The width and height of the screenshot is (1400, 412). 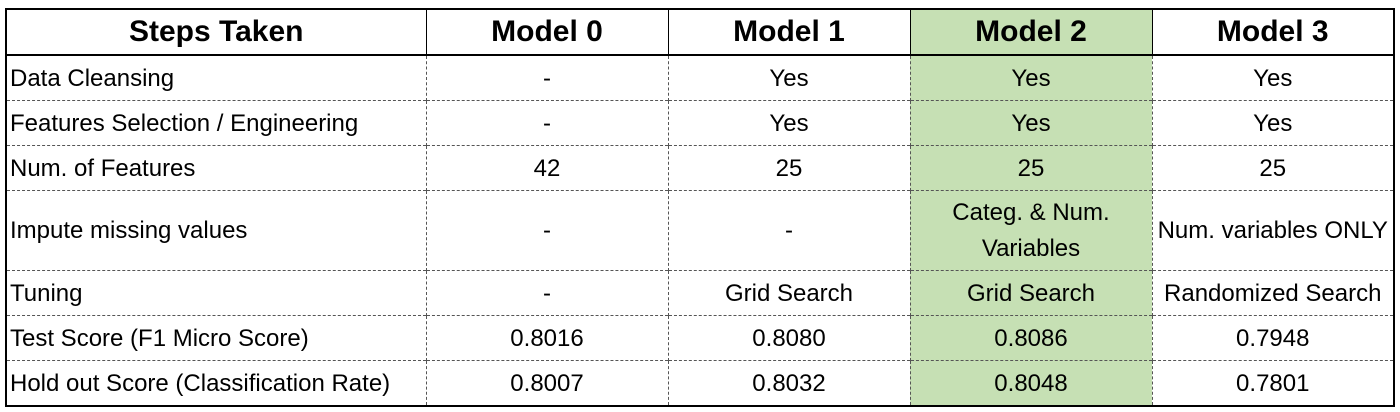 What do you see at coordinates (546, 338) in the screenshot?
I see `cell-model-0: 0.8016` at bounding box center [546, 338].